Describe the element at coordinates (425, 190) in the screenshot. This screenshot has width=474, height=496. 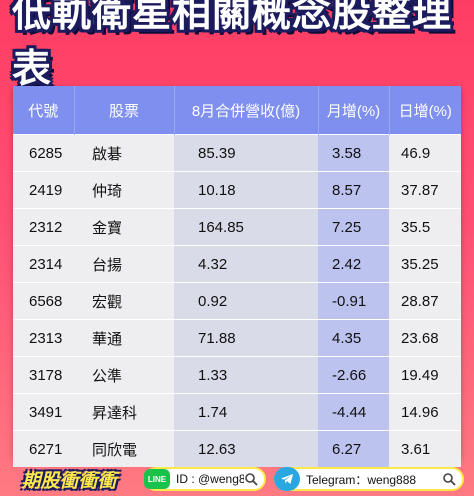
I see `cell-day: 37.87` at that location.